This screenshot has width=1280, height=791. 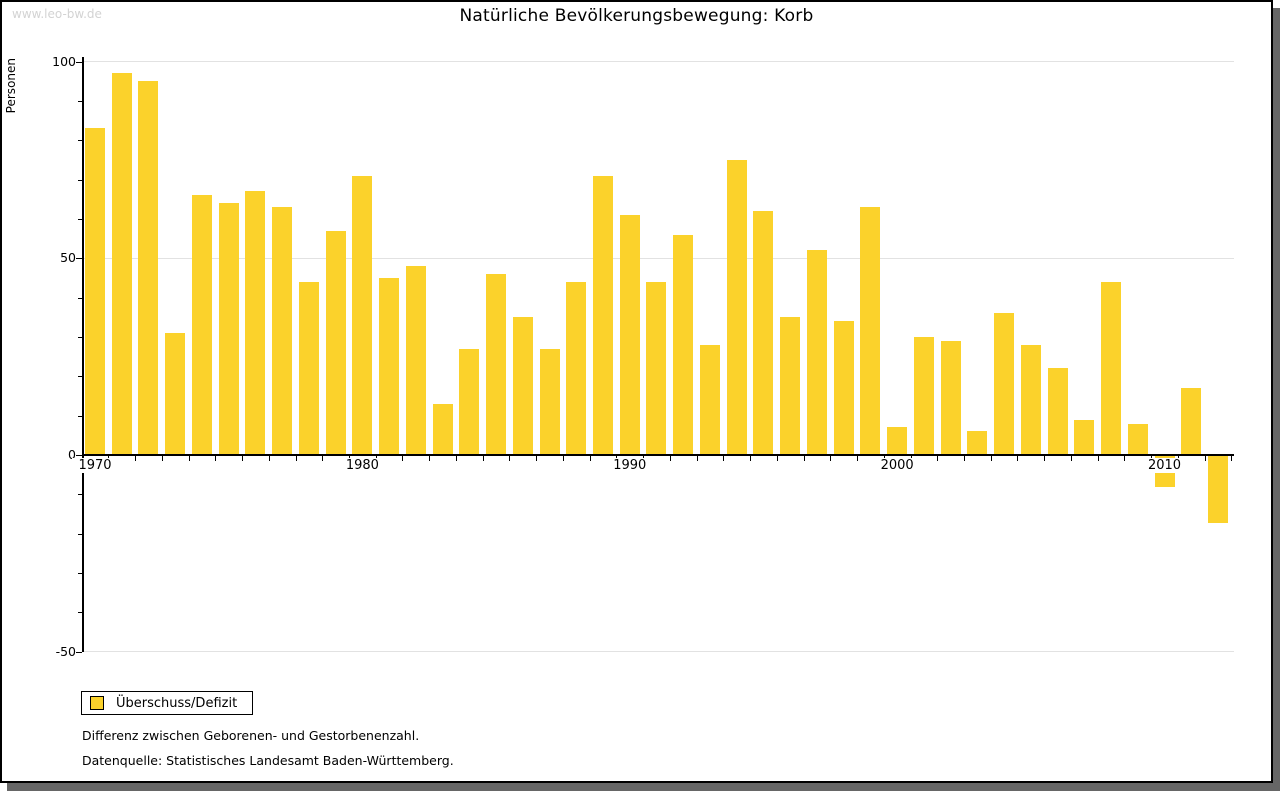 What do you see at coordinates (72, 454) in the screenshot?
I see `y-axis-tick-label: 0` at bounding box center [72, 454].